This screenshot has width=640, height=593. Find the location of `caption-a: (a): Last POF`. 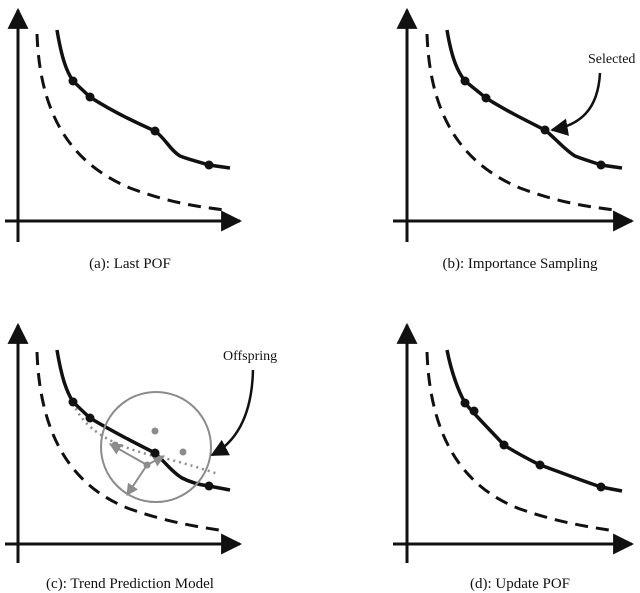

caption-a: (a): Last POF is located at coordinates (130, 264).